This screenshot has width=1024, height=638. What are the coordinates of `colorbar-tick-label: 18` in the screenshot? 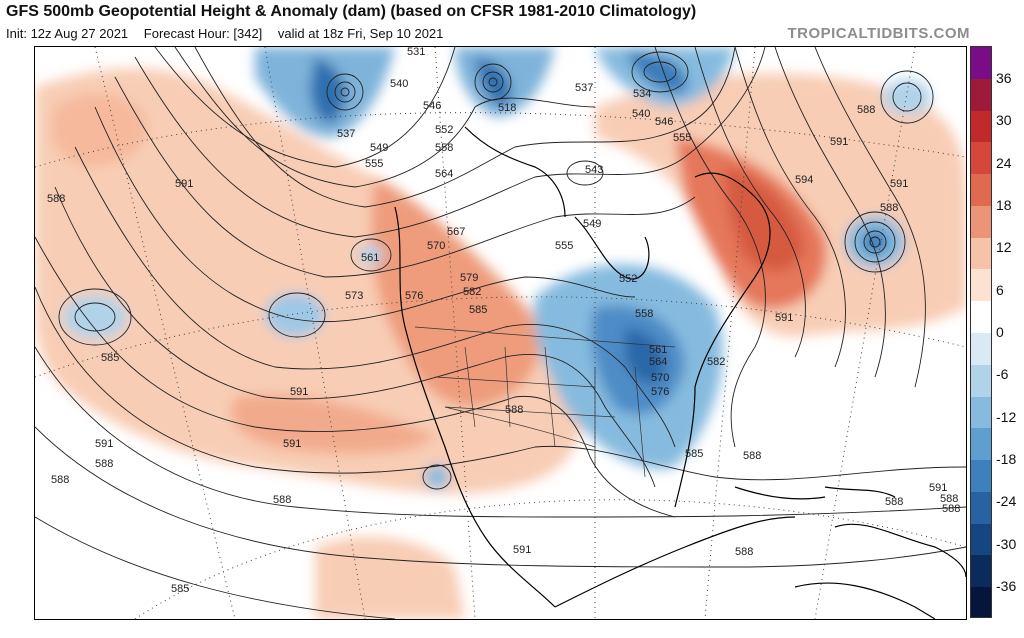 It's located at (1004, 204).